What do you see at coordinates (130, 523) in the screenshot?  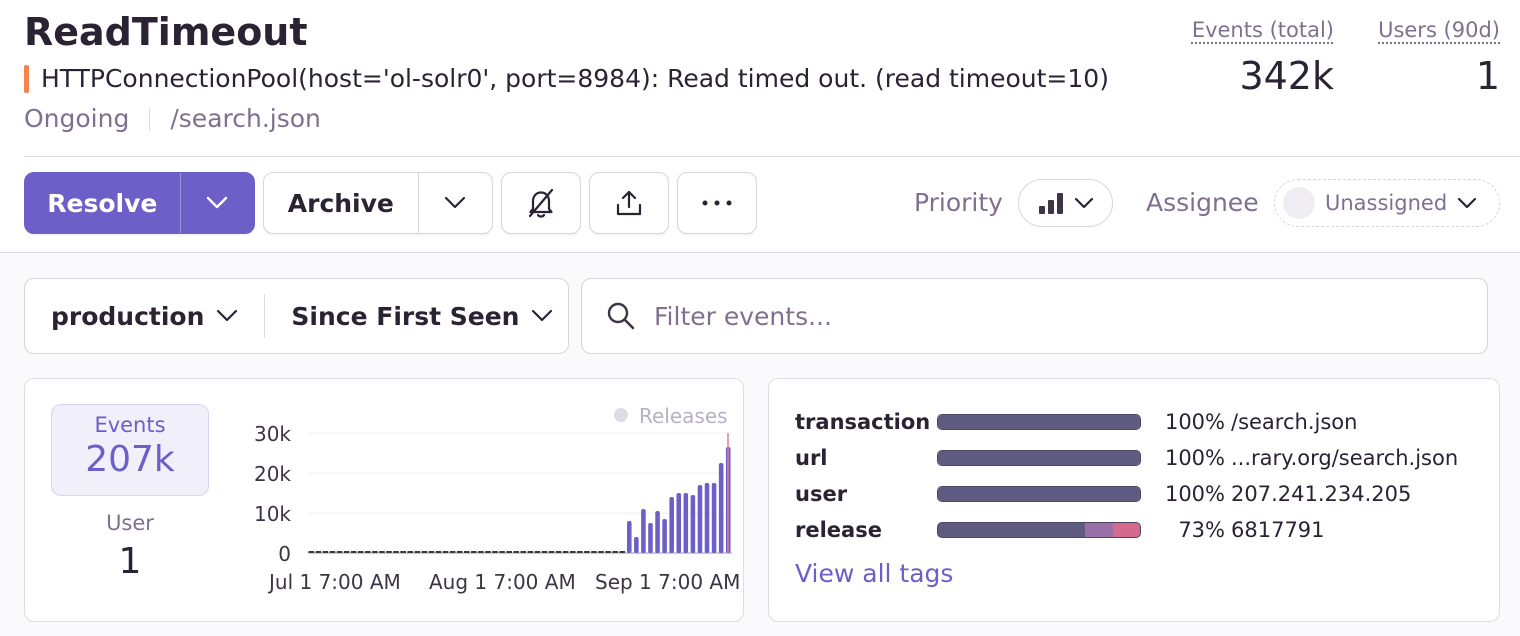 I see `user-summary-label: User` at bounding box center [130, 523].